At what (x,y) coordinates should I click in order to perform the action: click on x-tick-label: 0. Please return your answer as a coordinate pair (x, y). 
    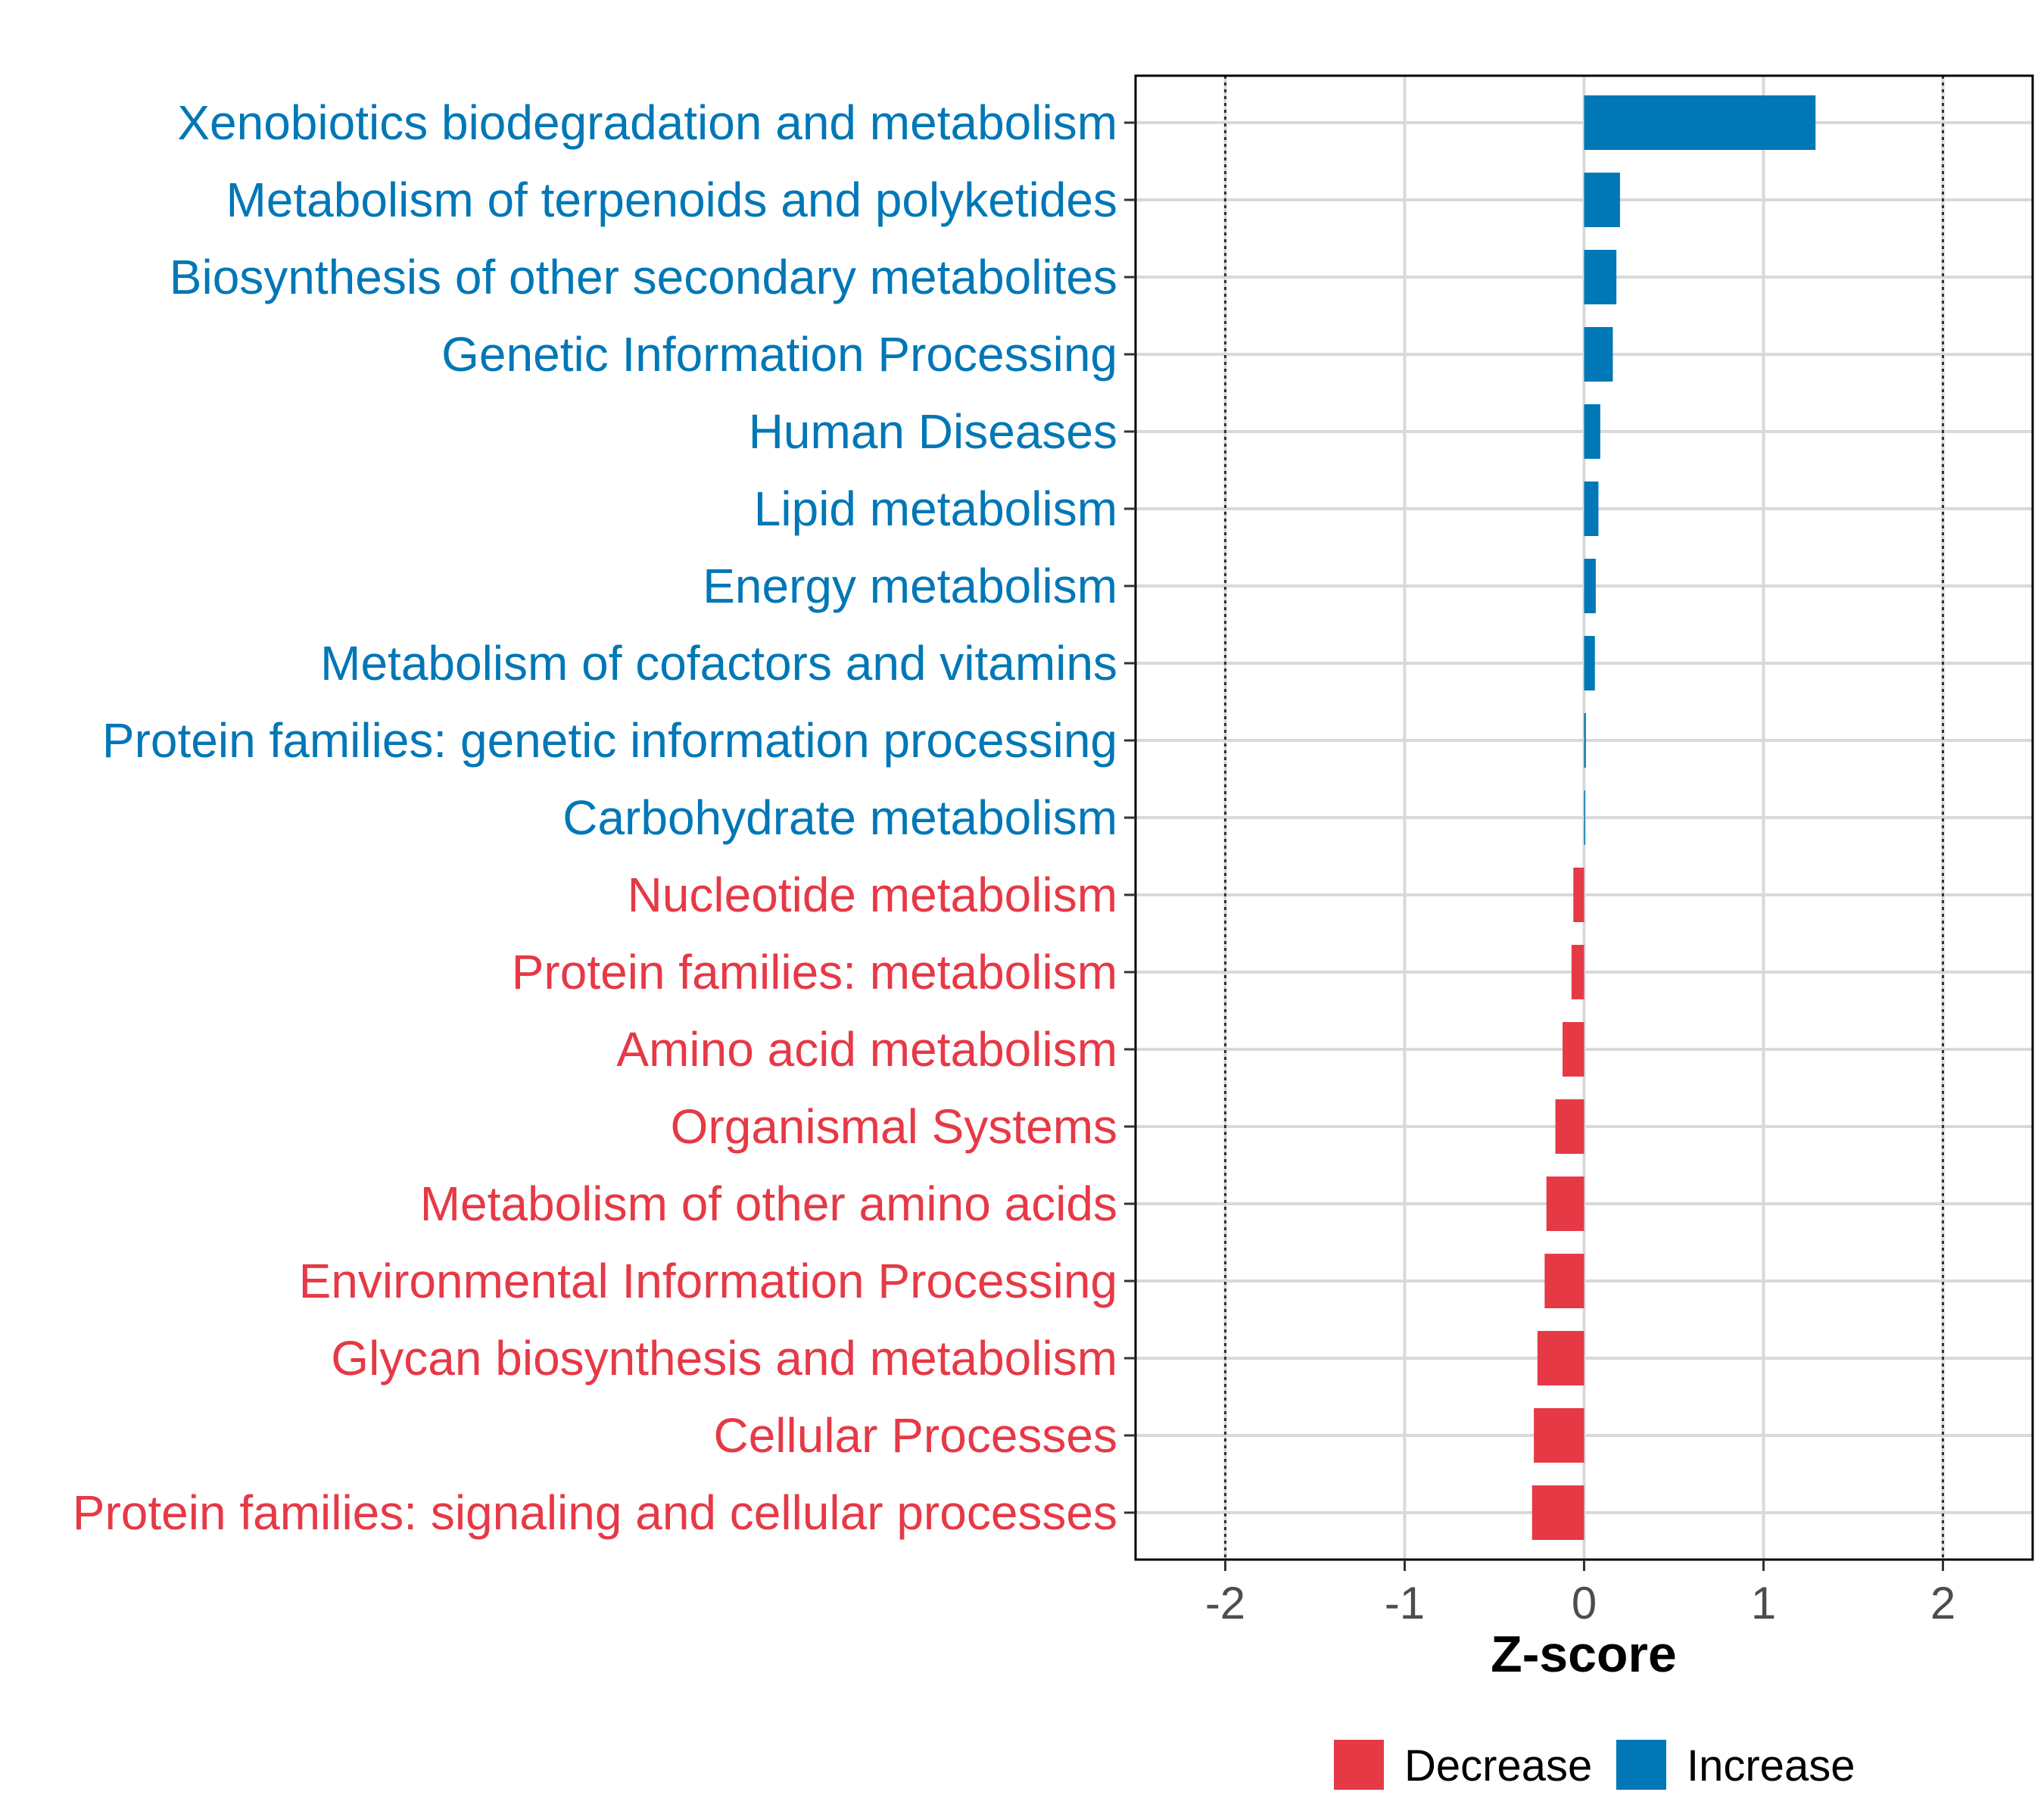
    Looking at the image, I should click on (1584, 1603).